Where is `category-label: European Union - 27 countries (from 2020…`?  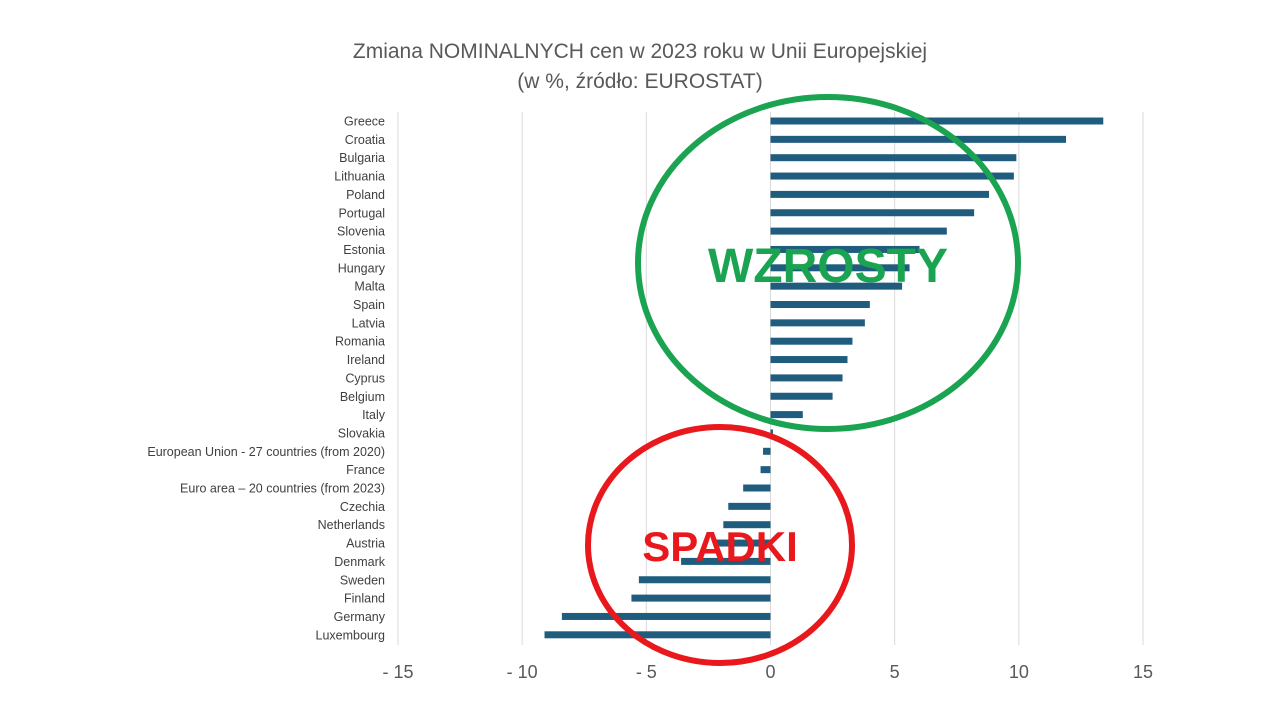 category-label: European Union - 27 countries (from 2020… is located at coordinates (266, 452).